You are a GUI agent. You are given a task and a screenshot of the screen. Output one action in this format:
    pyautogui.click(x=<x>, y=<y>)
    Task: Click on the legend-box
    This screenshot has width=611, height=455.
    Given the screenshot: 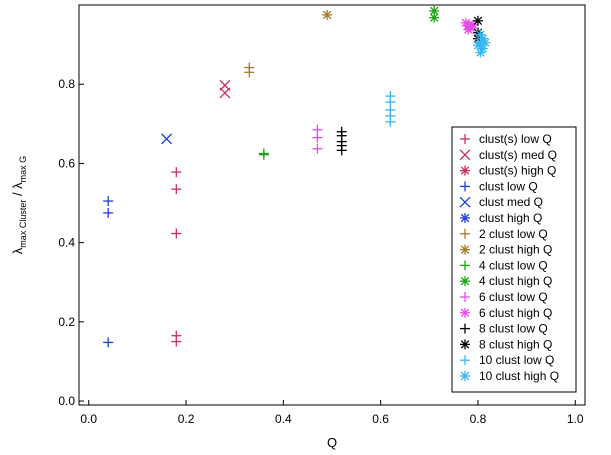 What is the action you would take?
    pyautogui.click(x=514, y=259)
    